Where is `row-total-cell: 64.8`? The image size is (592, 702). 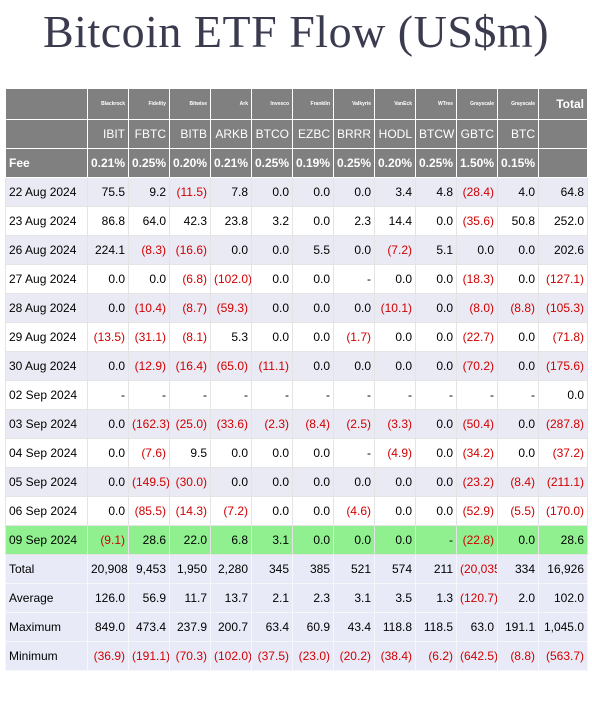
row-total-cell: 64.8 is located at coordinates (563, 192).